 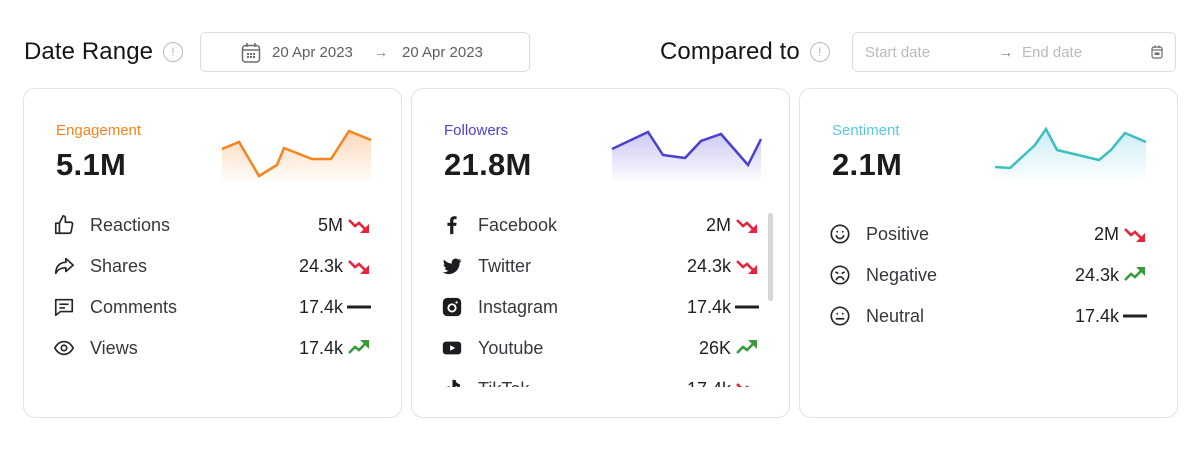 I want to click on list-item-positive: Positive 2M, so click(x=987, y=234).